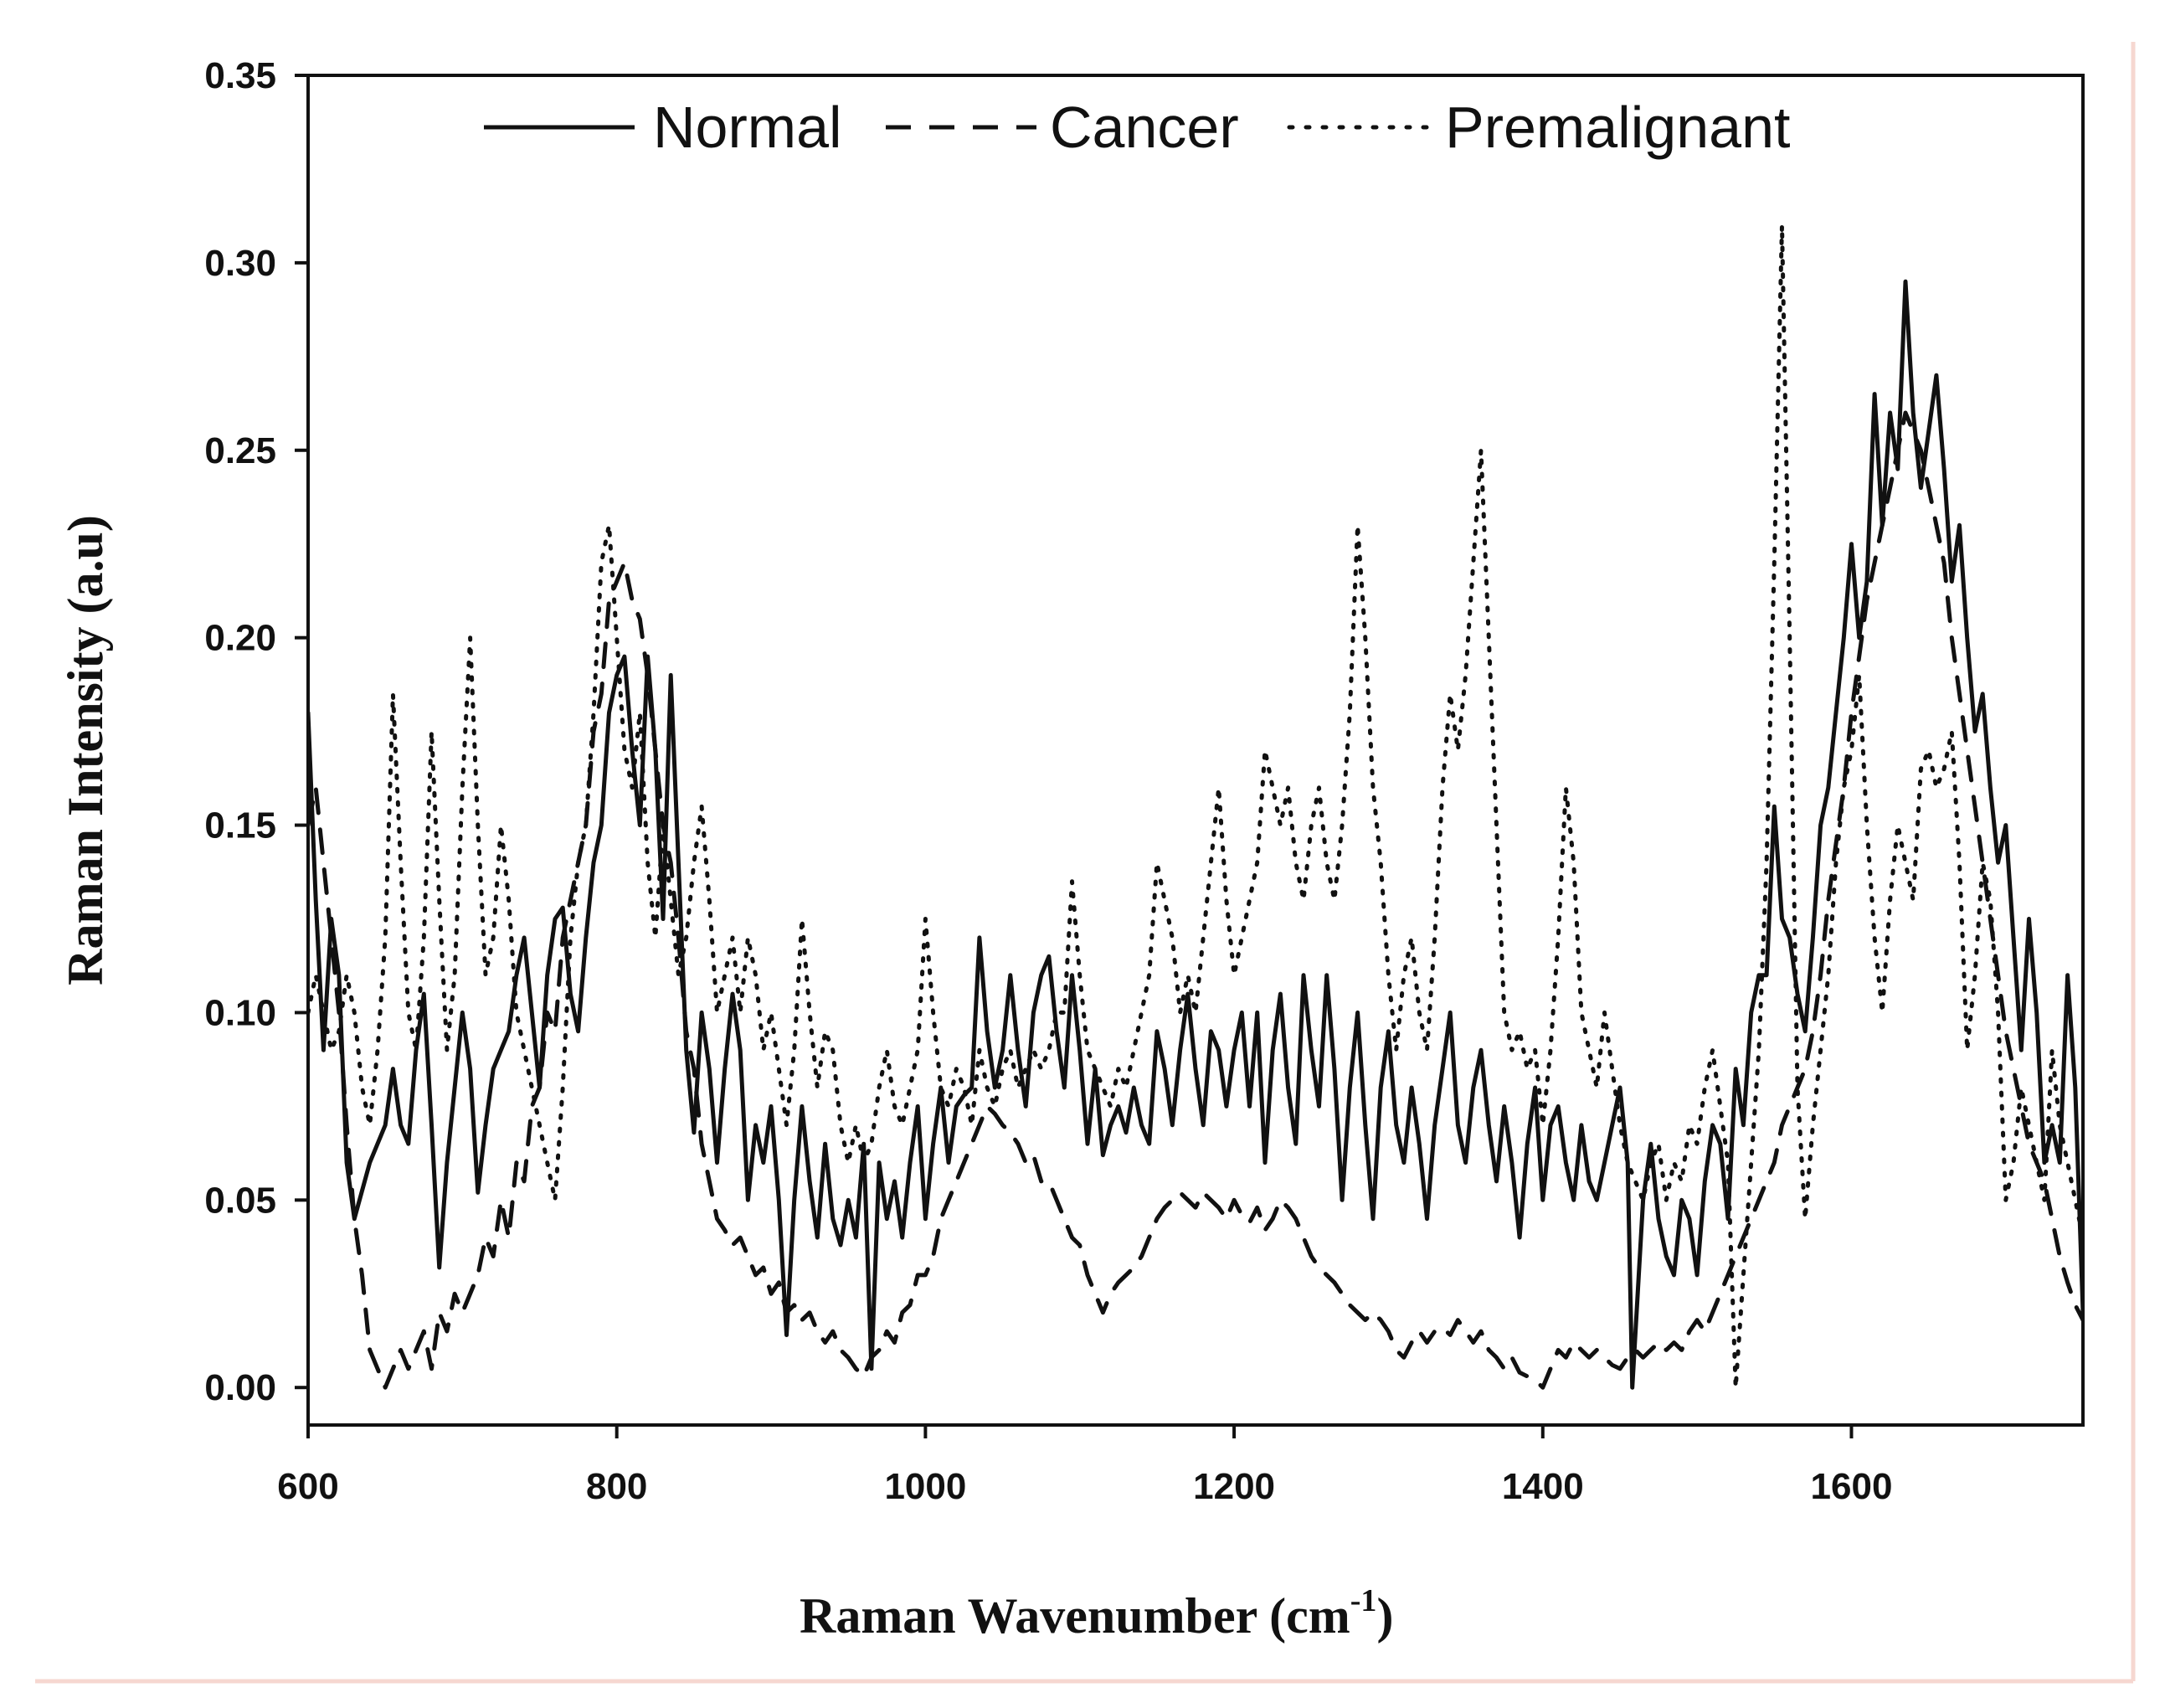  What do you see at coordinates (85, 750) in the screenshot?
I see `y-axis-title: Raman Intensity (a.u)` at bounding box center [85, 750].